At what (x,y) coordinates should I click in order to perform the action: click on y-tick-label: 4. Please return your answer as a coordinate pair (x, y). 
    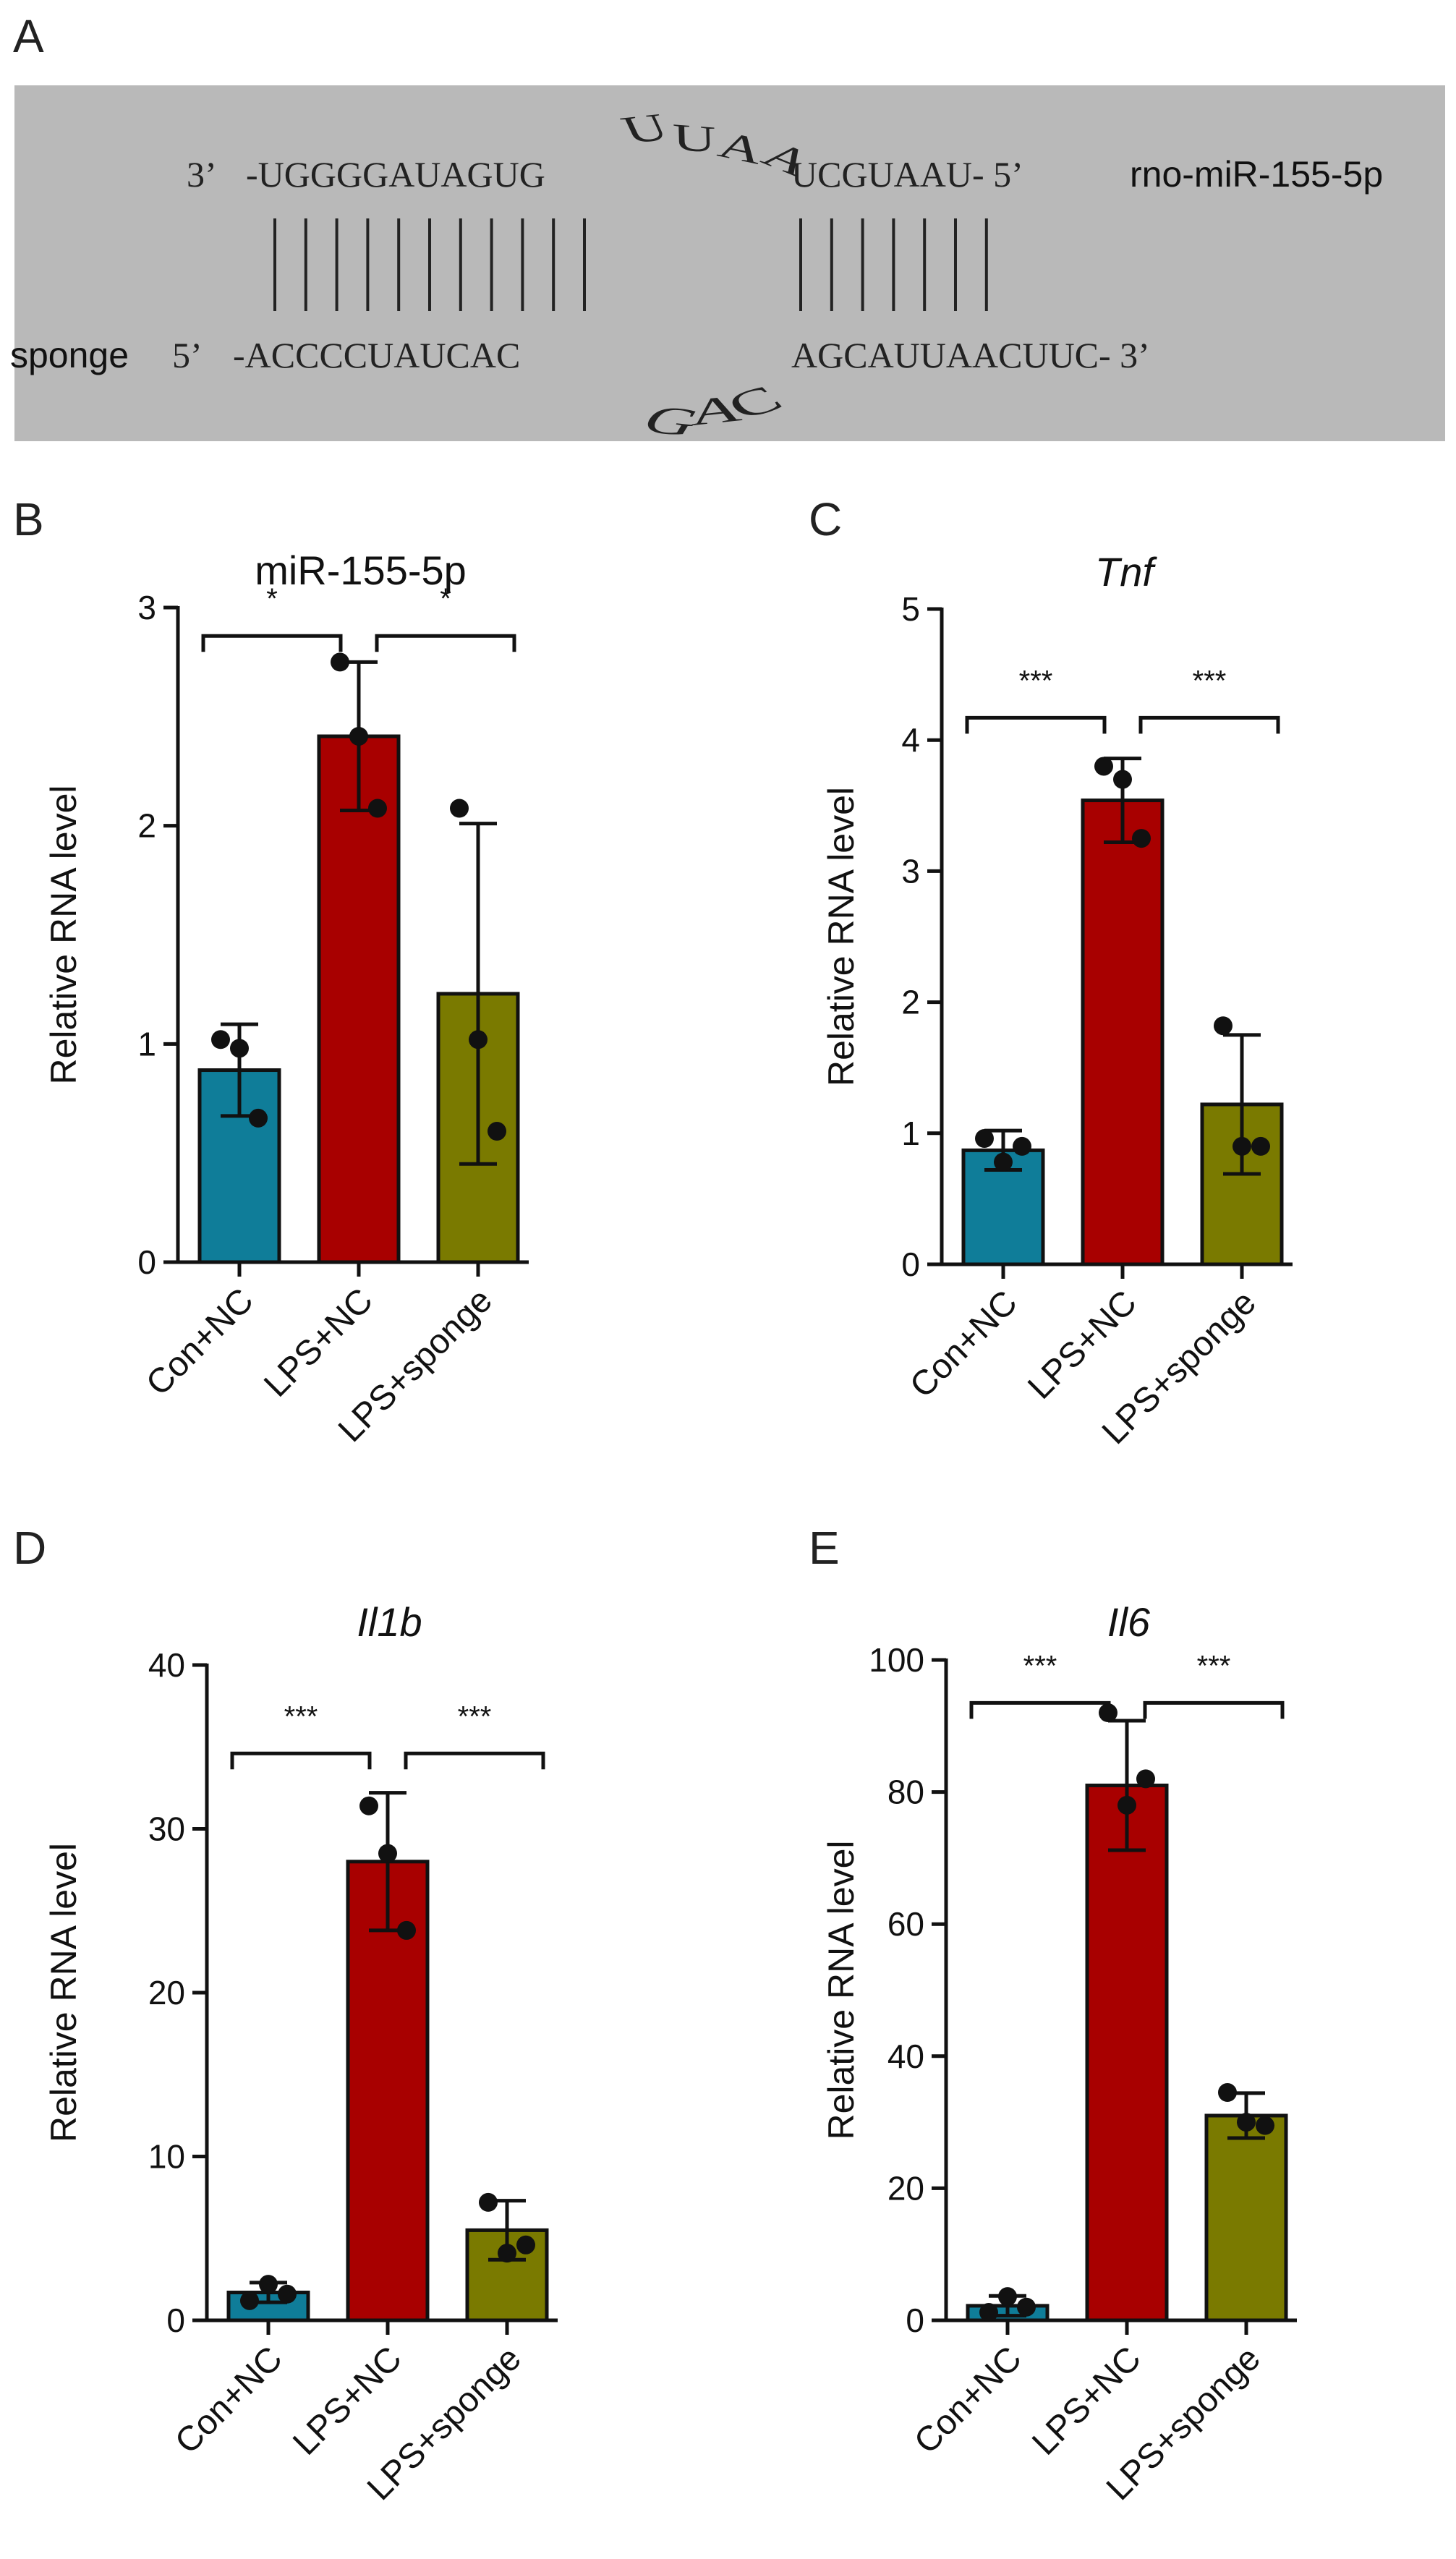
    Looking at the image, I should click on (910, 740).